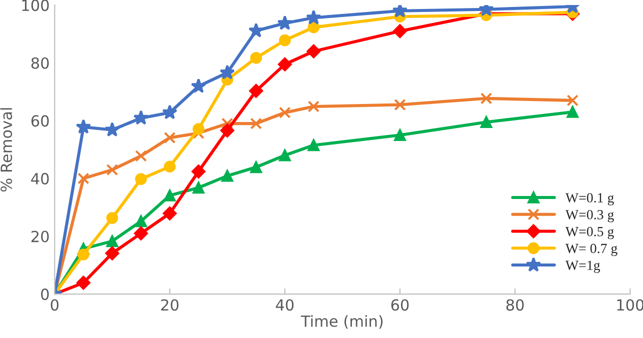  Describe the element at coordinates (54, 305) in the screenshot. I see `x-tick-label: 0` at that location.